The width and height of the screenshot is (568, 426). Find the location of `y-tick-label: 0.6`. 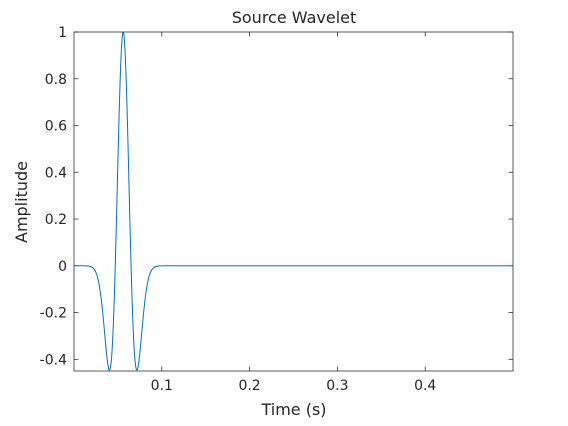

y-tick-label: 0.6 is located at coordinates (56, 127).